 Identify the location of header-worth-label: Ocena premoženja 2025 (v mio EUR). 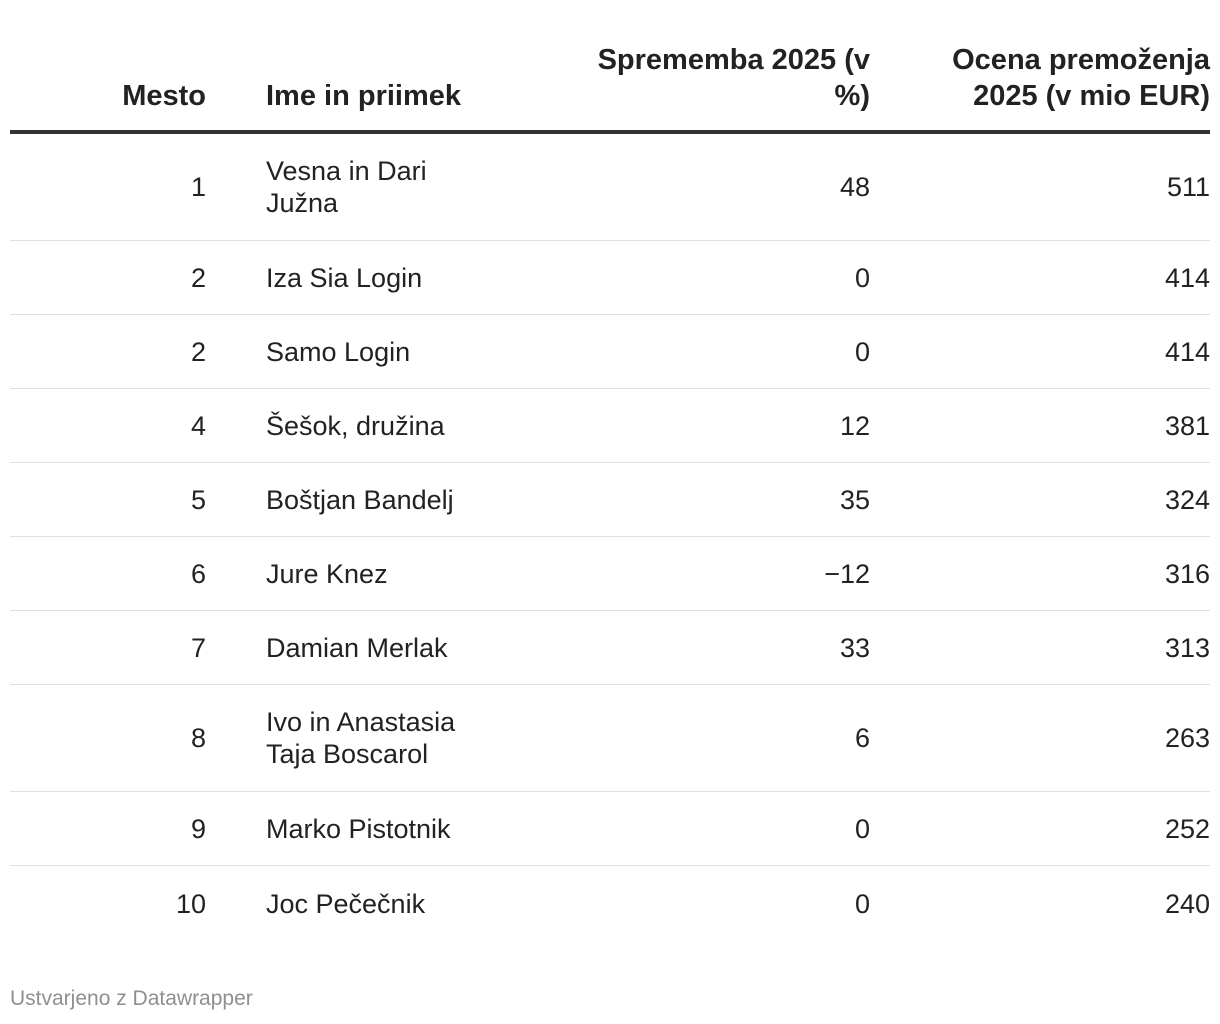
(1081, 78).